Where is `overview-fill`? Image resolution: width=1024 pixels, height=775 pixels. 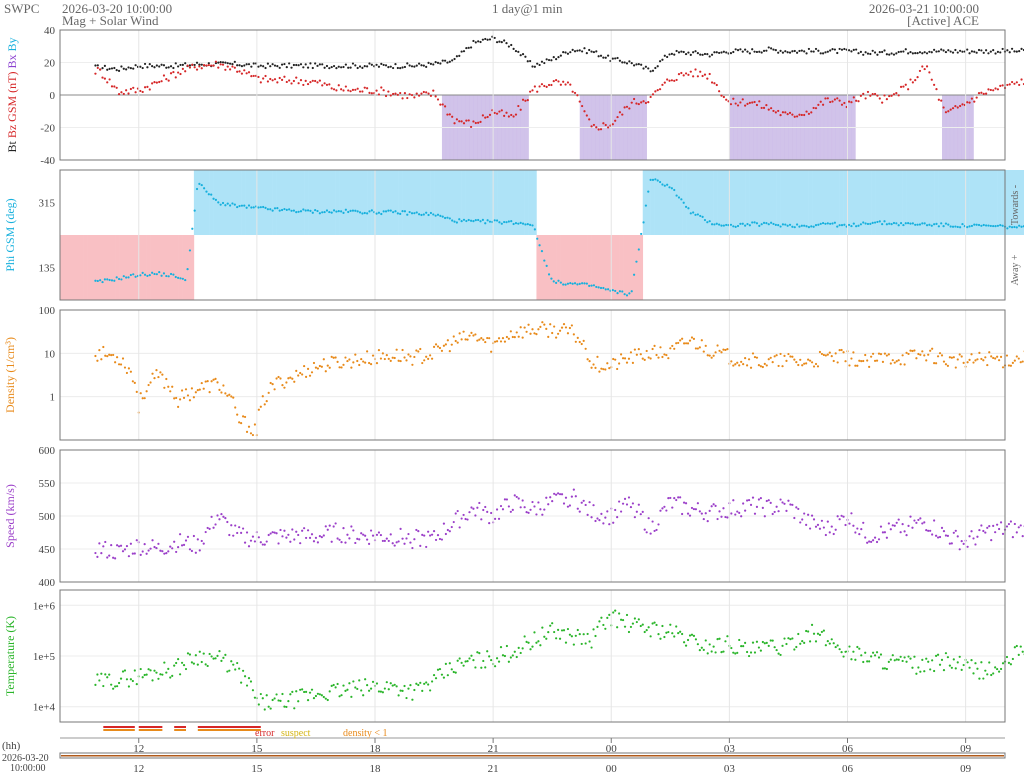
overview-fill is located at coordinates (532, 756).